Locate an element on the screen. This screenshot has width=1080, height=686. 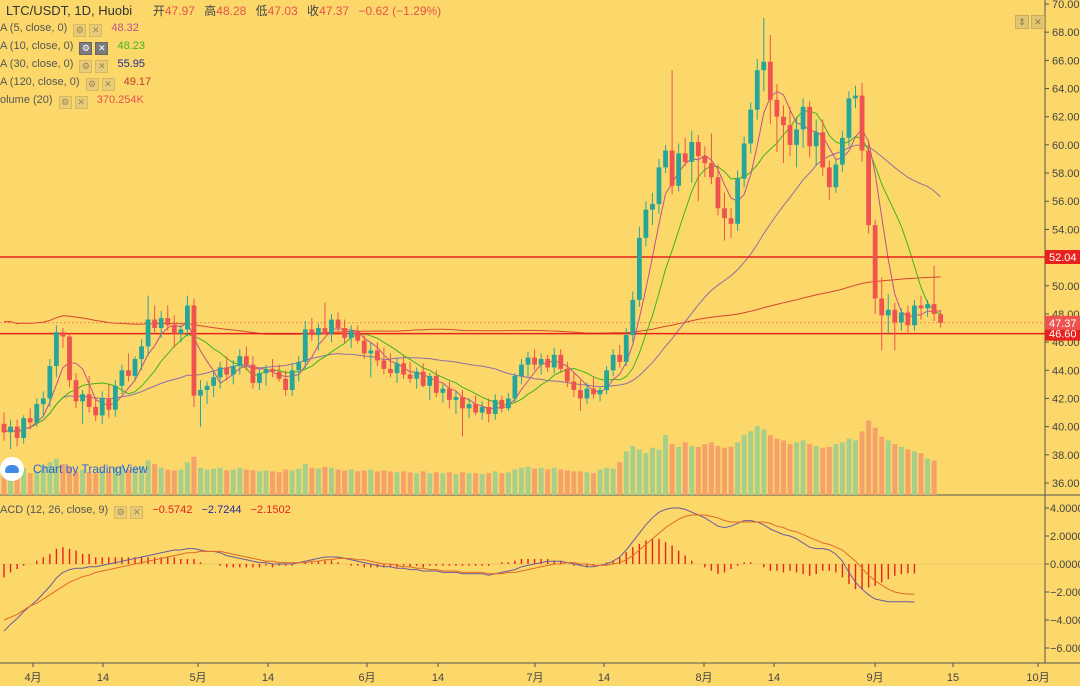
price-tick-label: 64.00 is located at coordinates (1066, 90).